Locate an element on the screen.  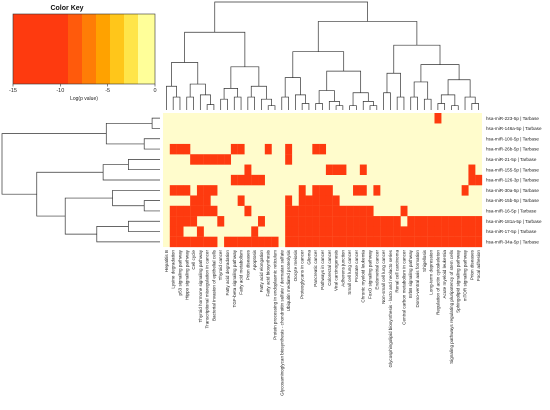
color-key-title: Color Key is located at coordinates (66, 8).